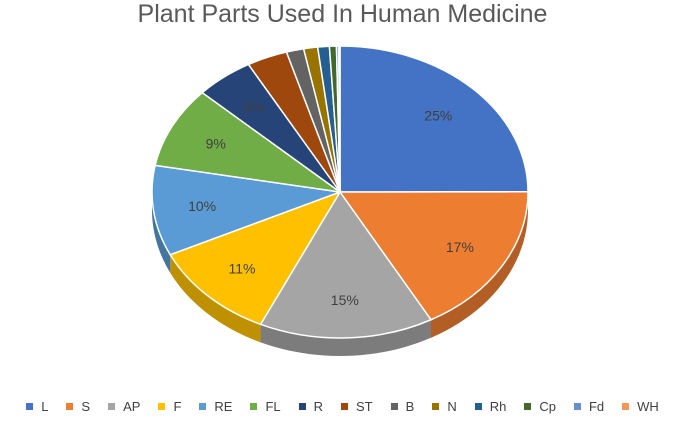 This screenshot has height=421, width=685. What do you see at coordinates (177, 406) in the screenshot?
I see `legend-label: F` at bounding box center [177, 406].